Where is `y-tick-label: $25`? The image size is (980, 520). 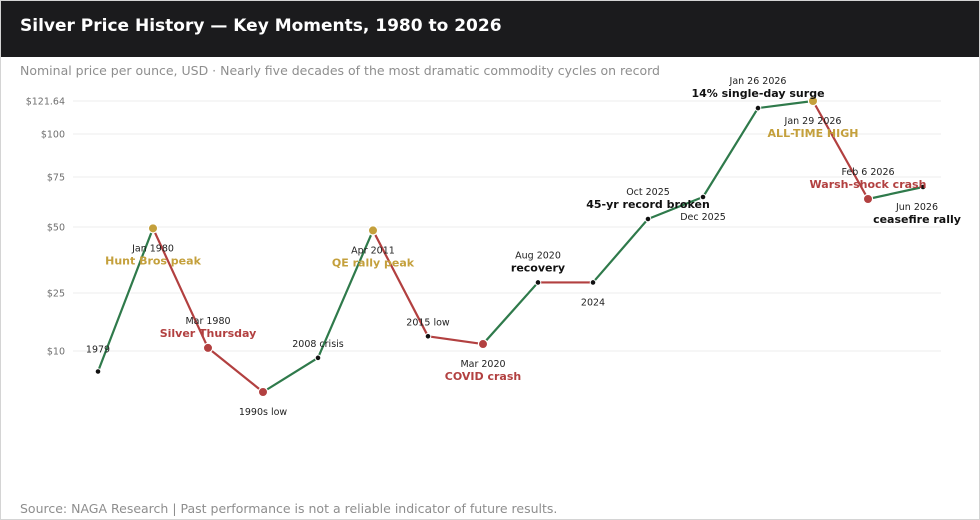
y-tick-label: $25 is located at coordinates (56, 294).